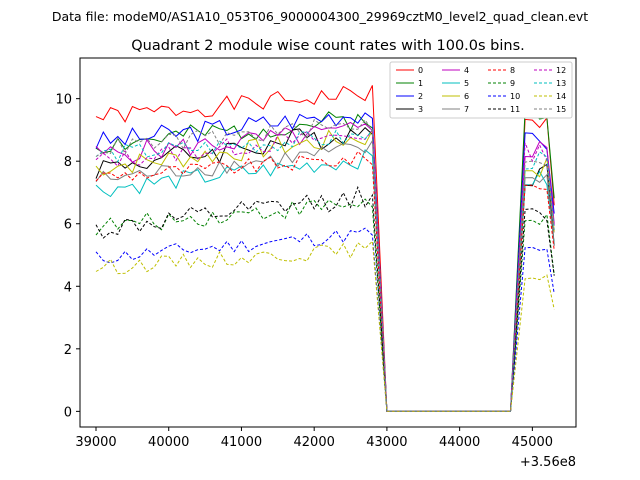 This screenshot has height=480, width=640. What do you see at coordinates (512, 83) in the screenshot?
I see `legend-label-9: 9` at bounding box center [512, 83].